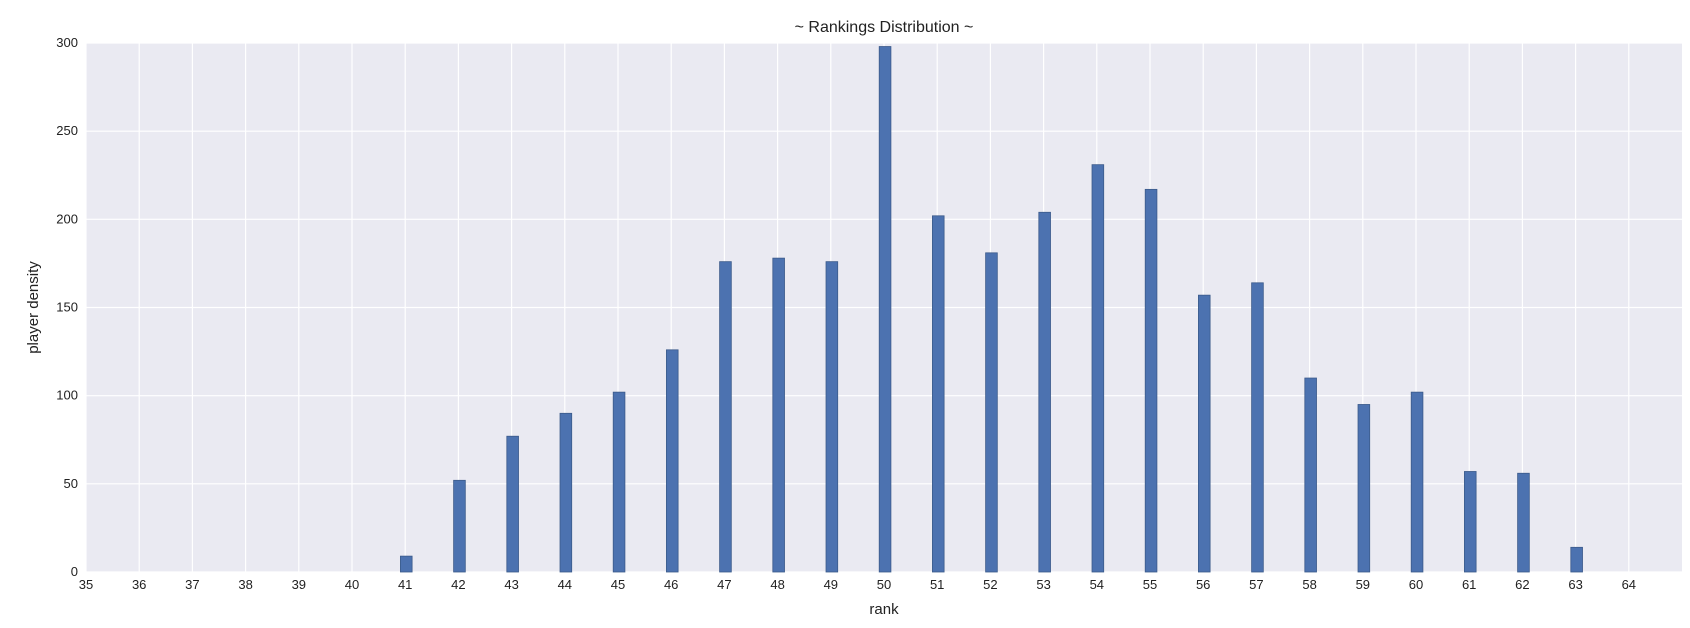  What do you see at coordinates (1150, 584) in the screenshot?
I see `x-tick-label: 55` at bounding box center [1150, 584].